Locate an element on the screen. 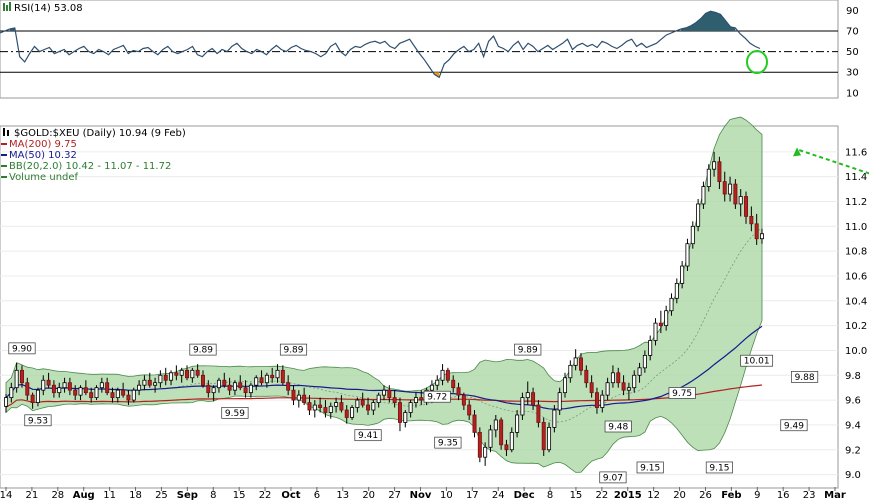  date-tick-label: 20 is located at coordinates (679, 495).